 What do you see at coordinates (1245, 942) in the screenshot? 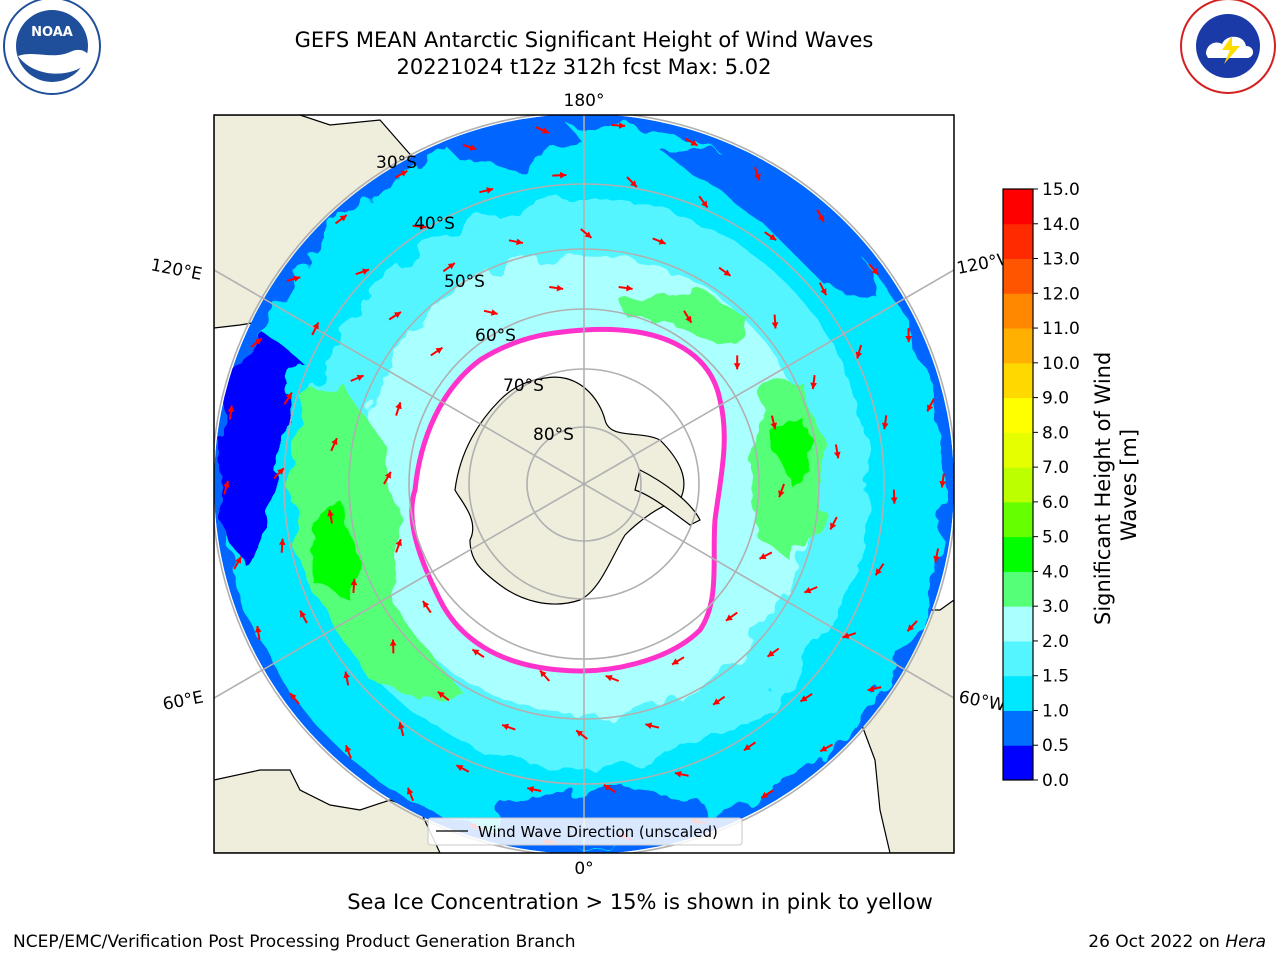
I see `footer-host: Hera` at bounding box center [1245, 942].